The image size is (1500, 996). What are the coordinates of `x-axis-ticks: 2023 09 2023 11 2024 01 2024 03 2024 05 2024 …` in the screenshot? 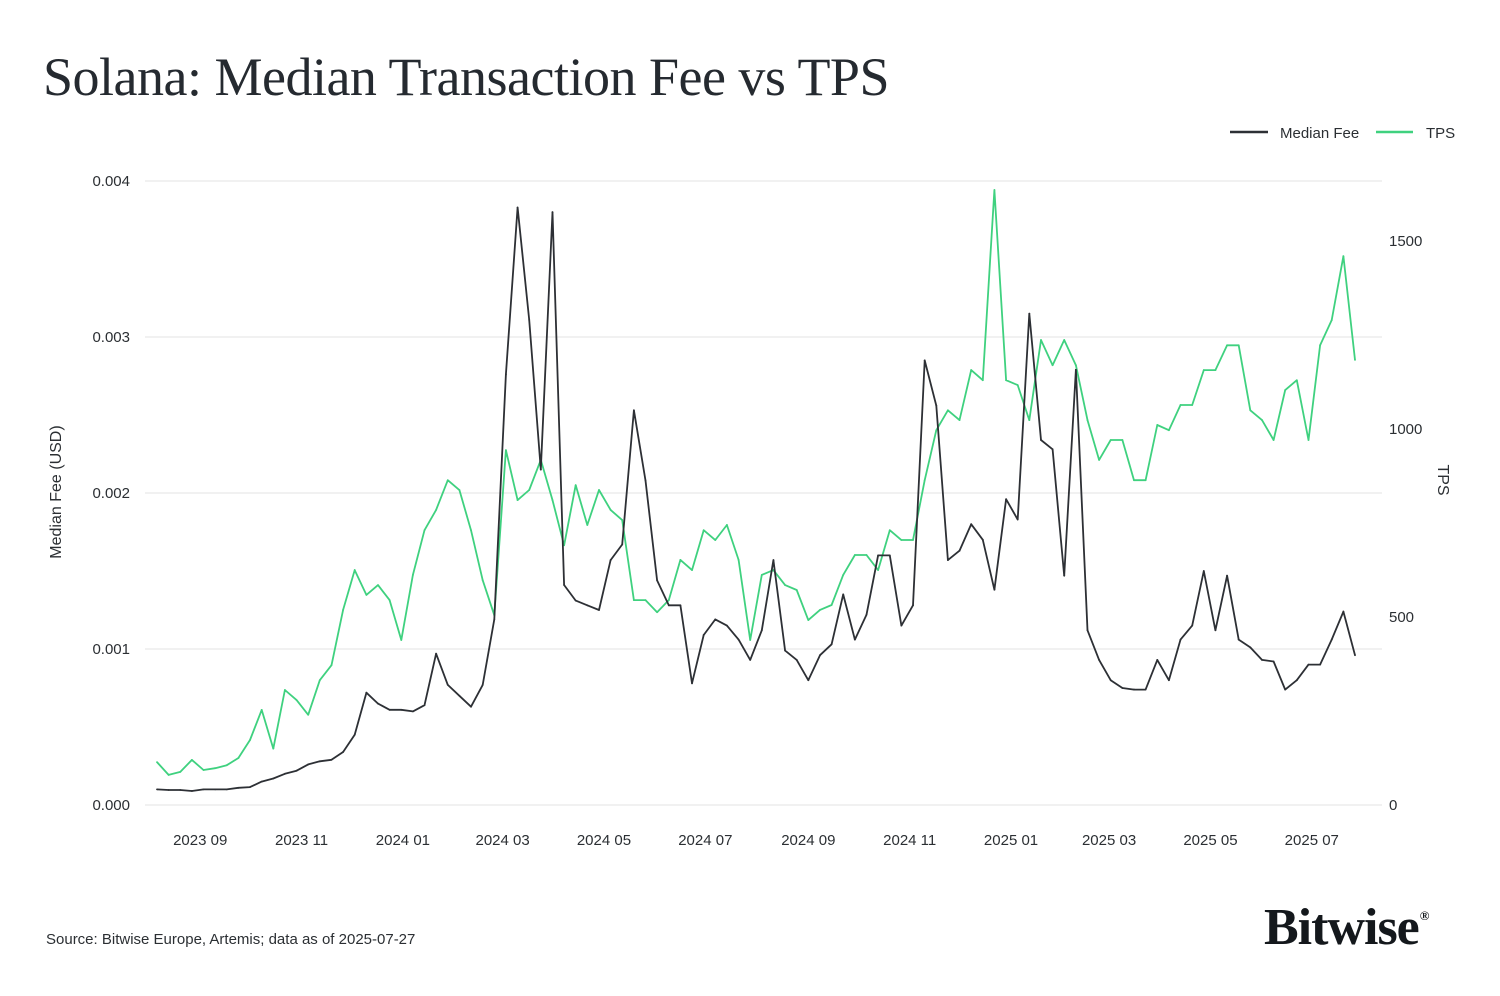 It's located at (756, 840).